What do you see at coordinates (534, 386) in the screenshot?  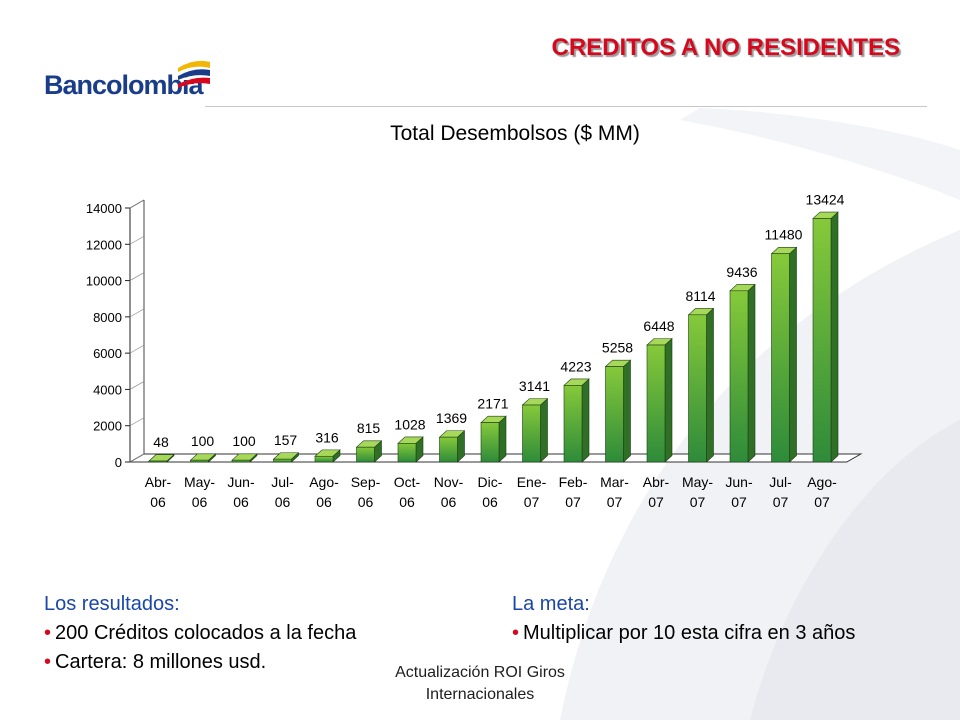 I see `data-label: 3141` at bounding box center [534, 386].